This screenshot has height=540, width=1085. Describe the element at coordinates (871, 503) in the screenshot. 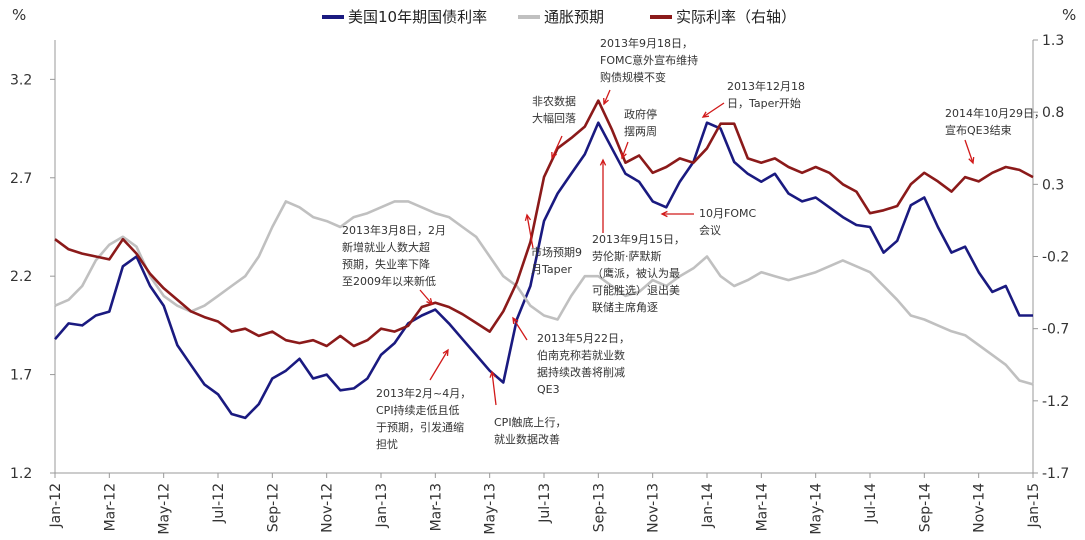

I see `x-axis-tick-label: Jul-14` at that location.